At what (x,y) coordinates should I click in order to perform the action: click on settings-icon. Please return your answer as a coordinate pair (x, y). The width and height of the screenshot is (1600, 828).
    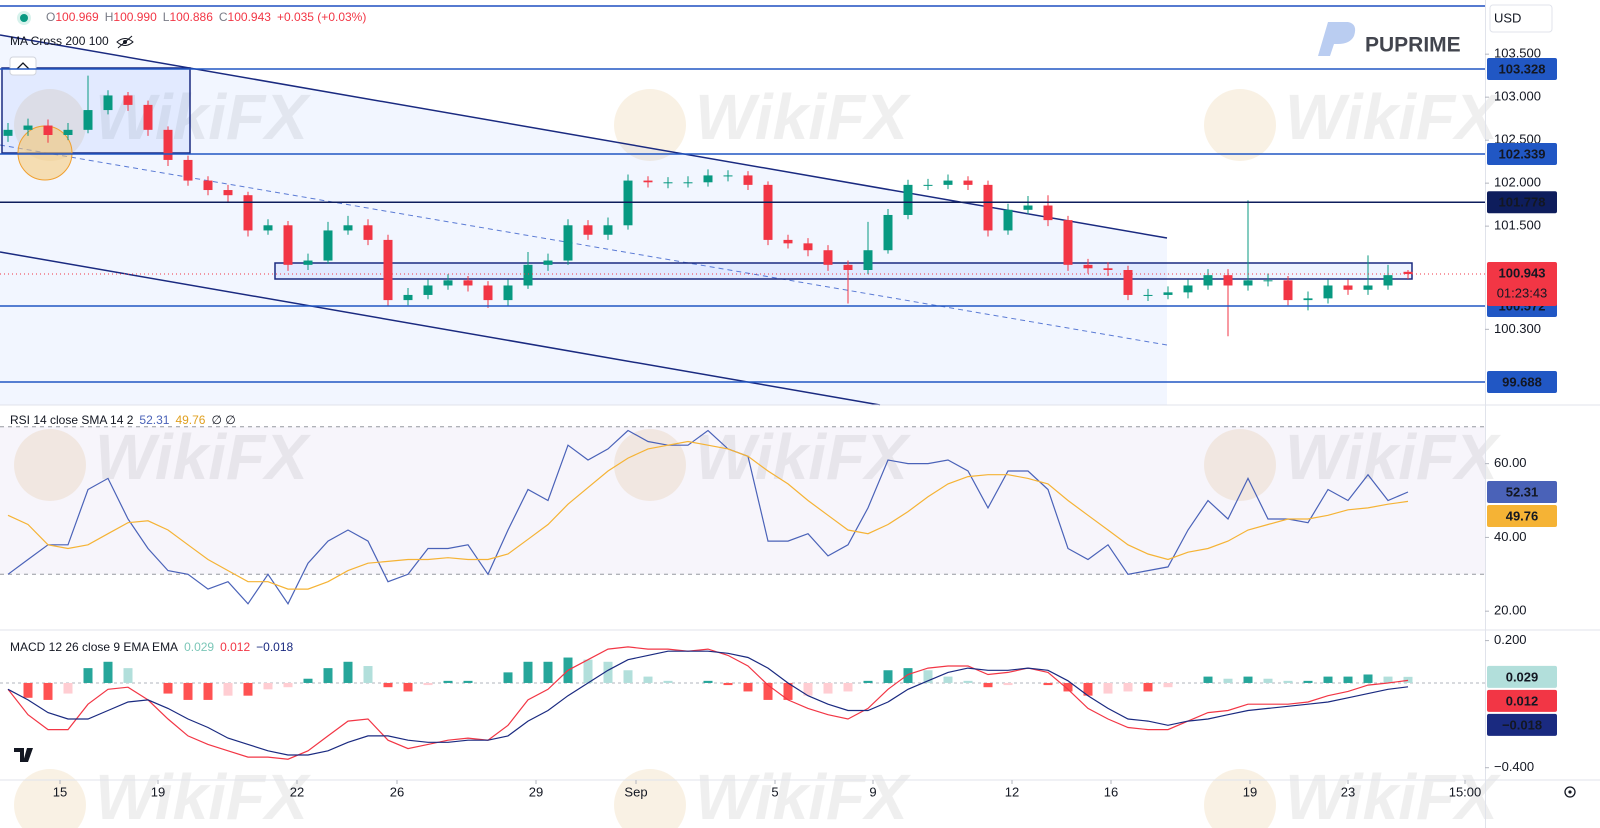
    Looking at the image, I should click on (1570, 792).